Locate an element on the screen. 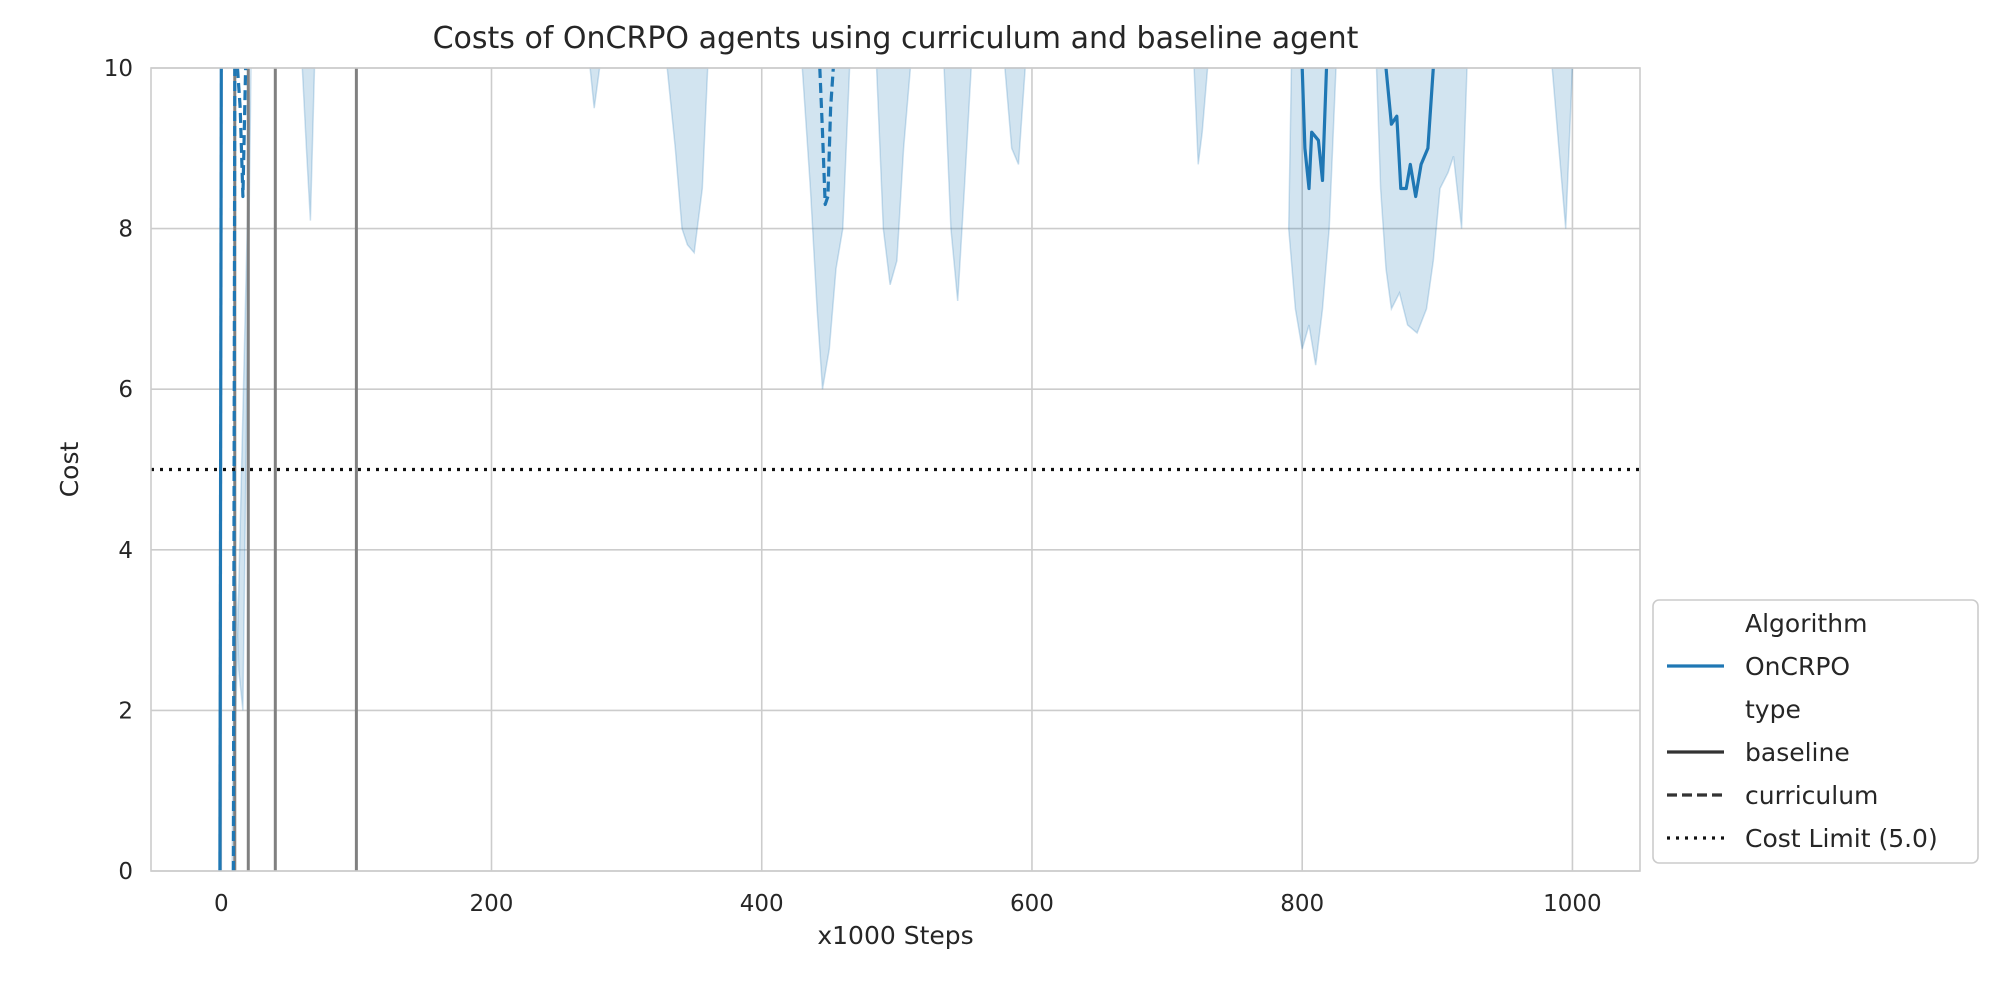 This screenshot has width=2000, height=1000. y-axis-title: Cost is located at coordinates (69, 470).